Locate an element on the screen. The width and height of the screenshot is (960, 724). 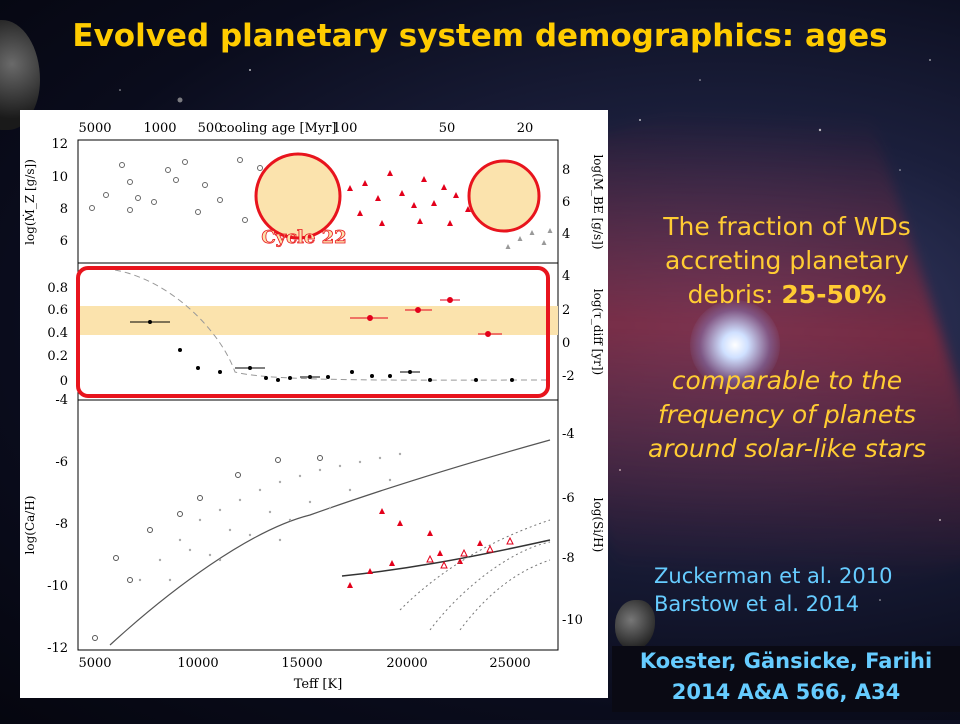
panel1-y-ticks: 12 10 8 6 is located at coordinates (59, 193).